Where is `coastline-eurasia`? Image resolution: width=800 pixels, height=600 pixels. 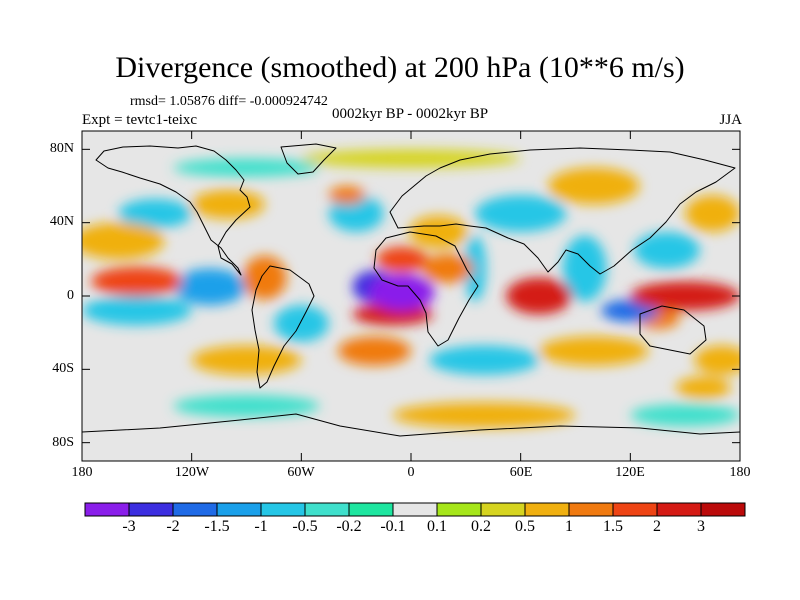 coastline-eurasia is located at coordinates (562, 211).